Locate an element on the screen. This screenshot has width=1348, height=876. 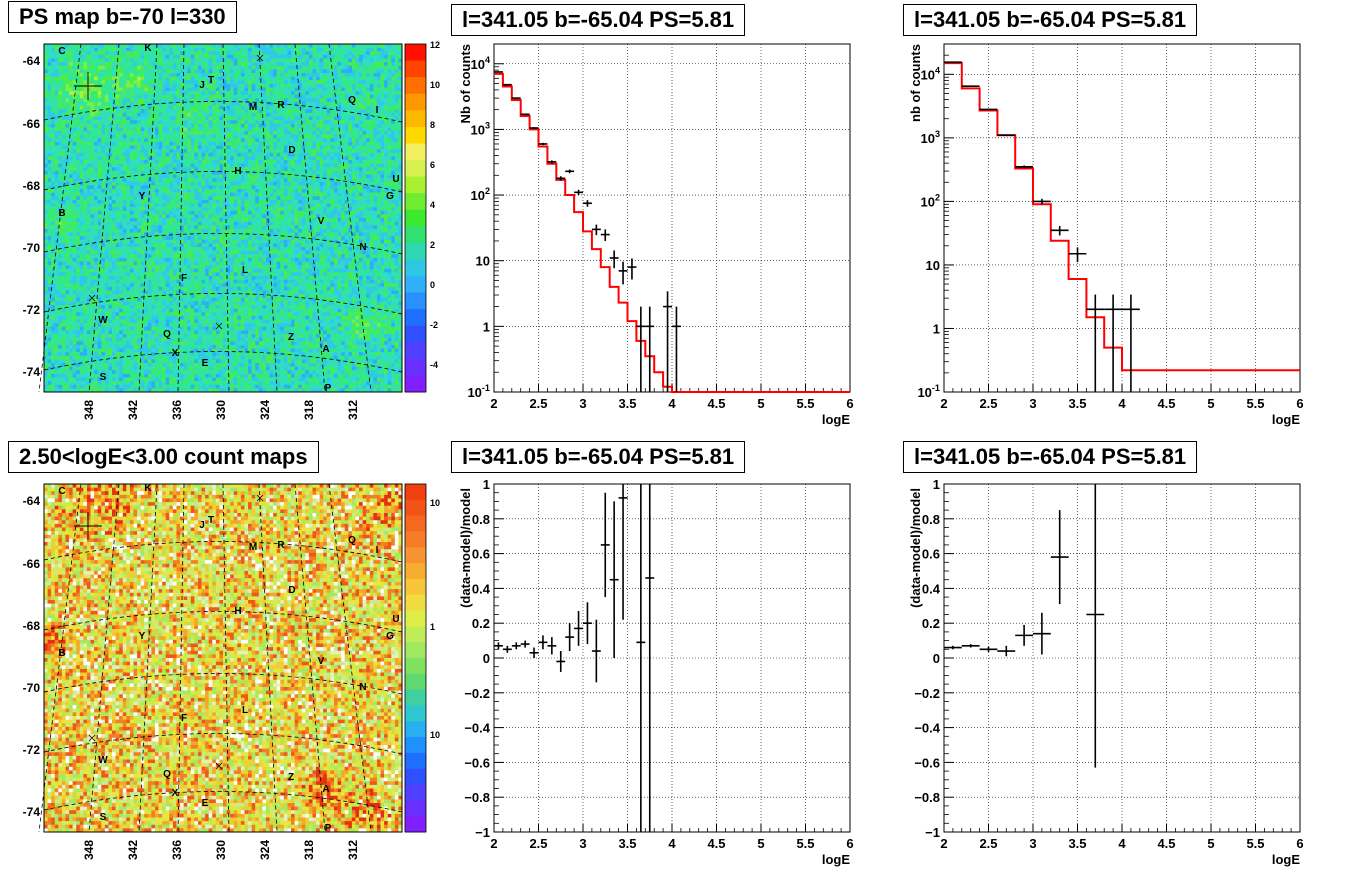
map-y-tick-label: -72 is located at coordinates (32, 310).